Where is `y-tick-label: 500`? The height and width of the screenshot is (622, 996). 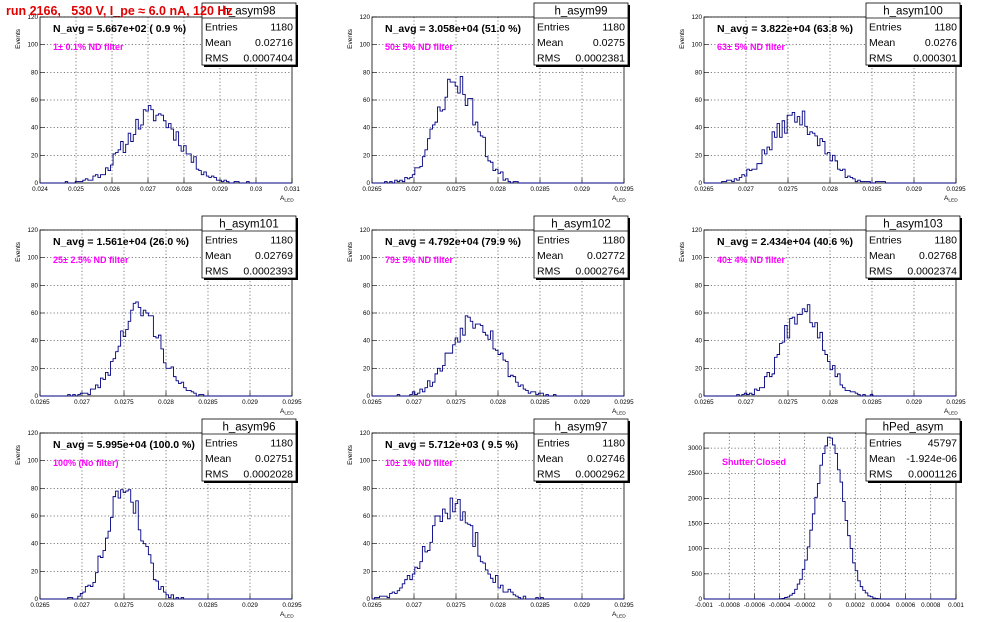
y-tick-label: 500 is located at coordinates (696, 574).